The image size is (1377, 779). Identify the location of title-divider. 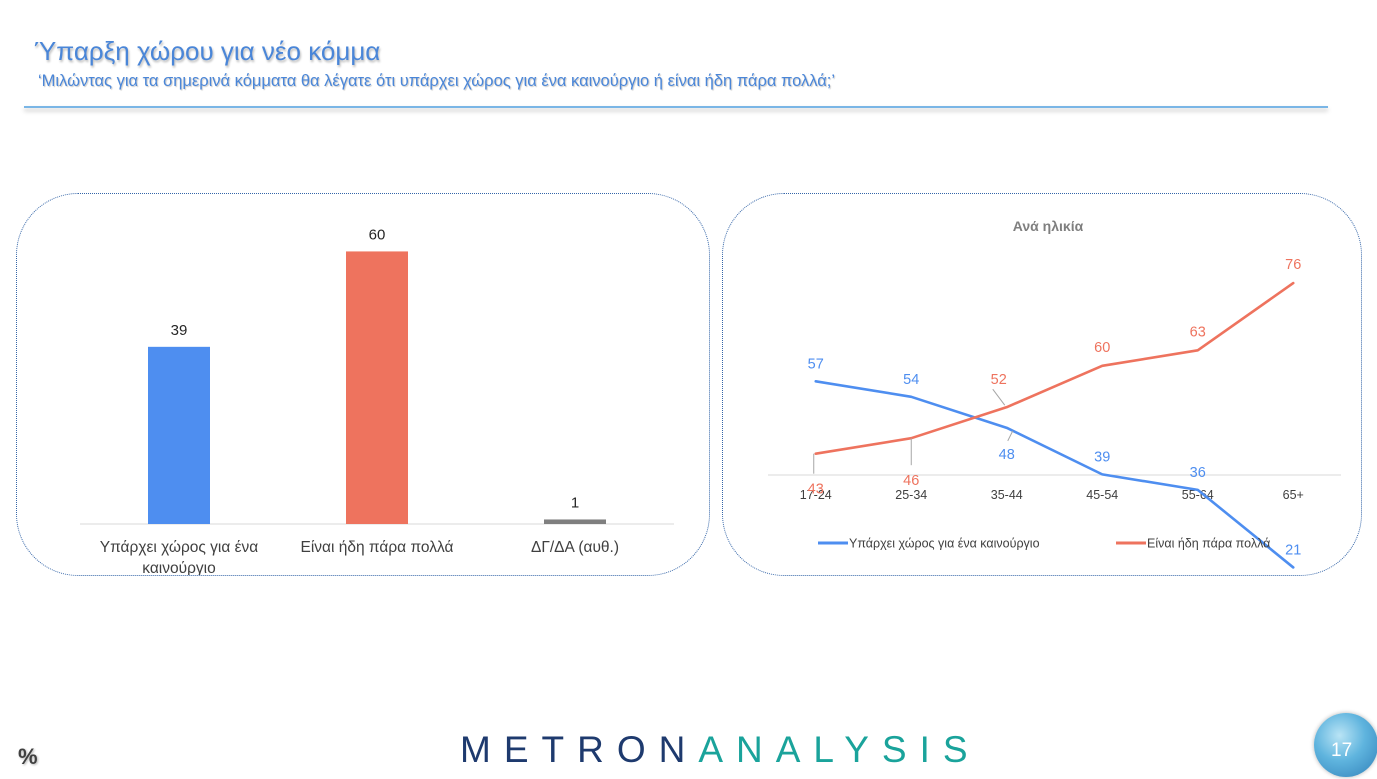
(676, 107).